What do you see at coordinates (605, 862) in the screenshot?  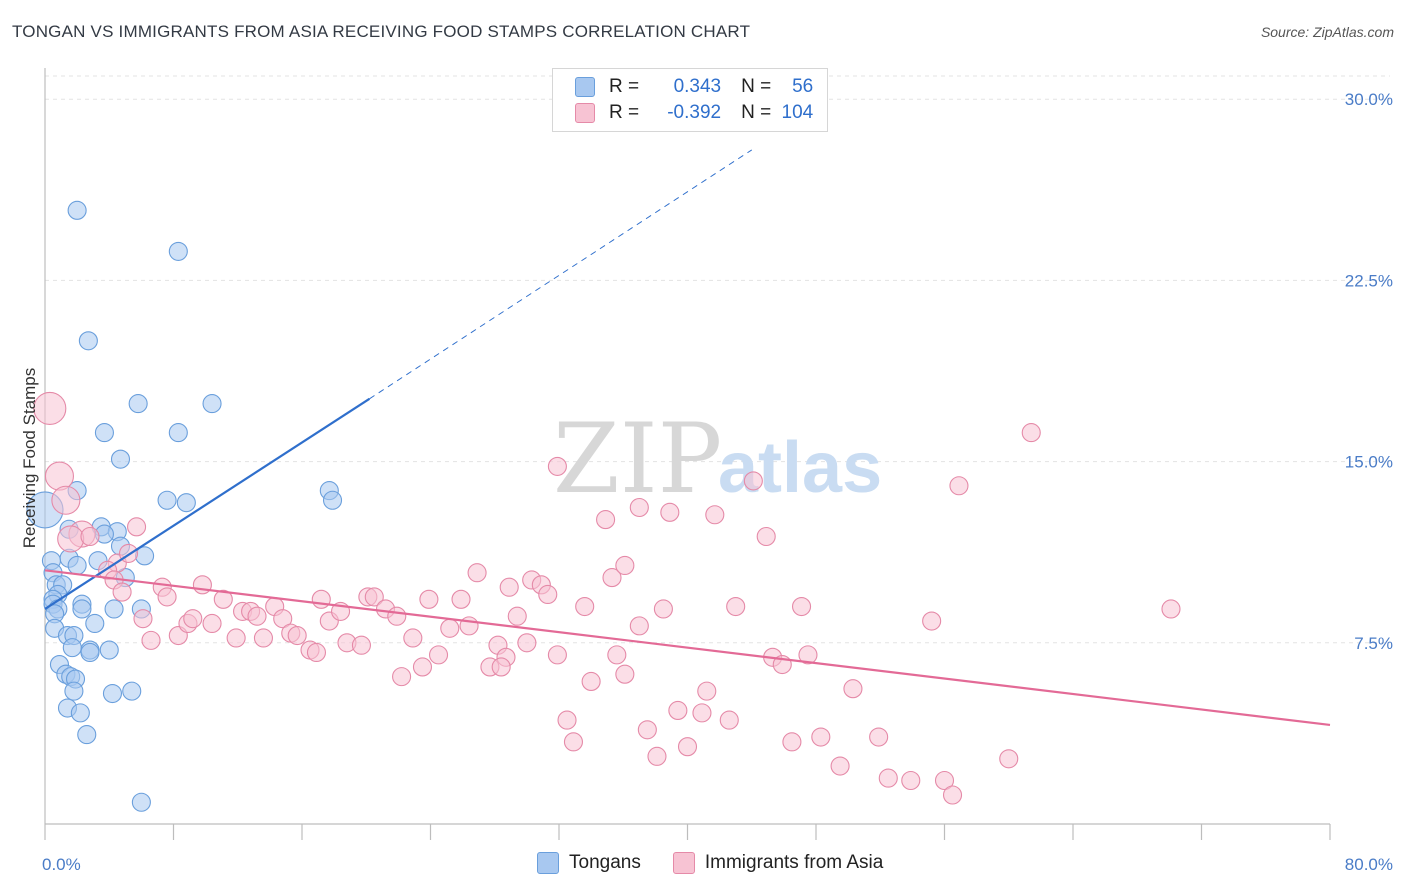 I see `series-label-tongans: Tongans` at bounding box center [605, 862].